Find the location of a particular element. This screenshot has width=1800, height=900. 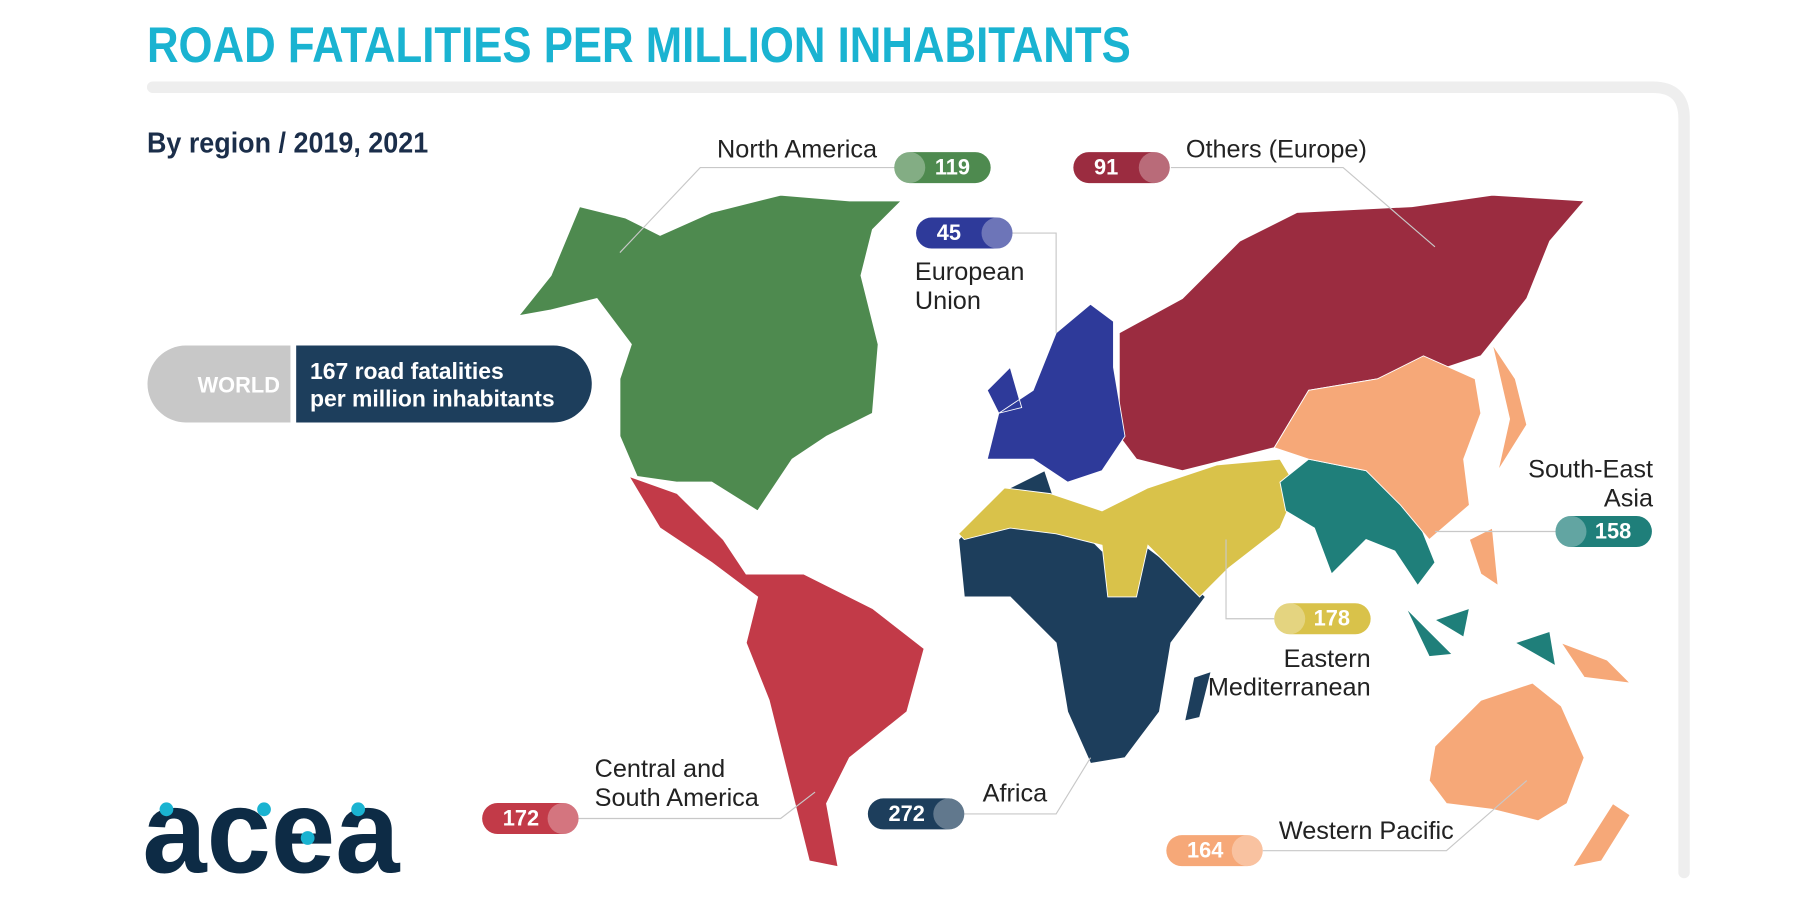

world-value-box is located at coordinates (444, 384).